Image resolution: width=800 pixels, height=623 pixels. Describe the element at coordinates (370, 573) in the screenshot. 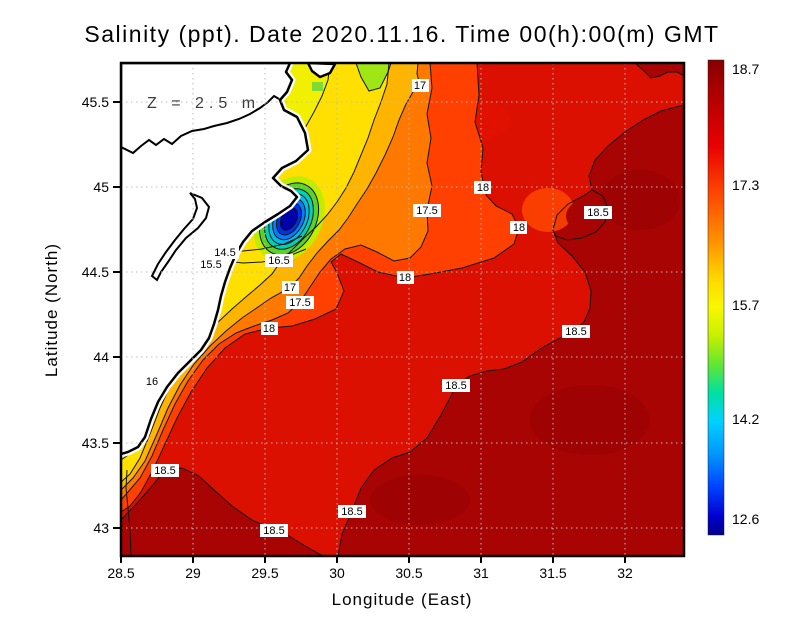

I see `x-tick-labels: 28.5 29 29.5 30 30.5 31 31.5 32` at that location.